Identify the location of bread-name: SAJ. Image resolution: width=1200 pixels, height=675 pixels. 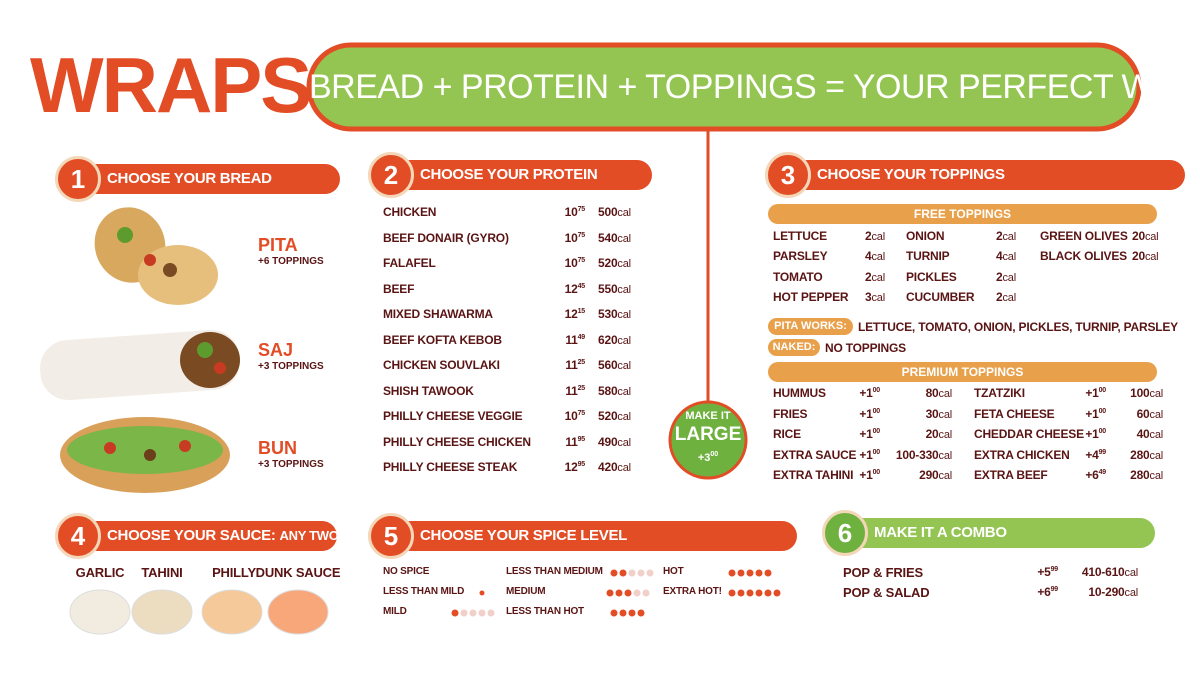
(276, 350).